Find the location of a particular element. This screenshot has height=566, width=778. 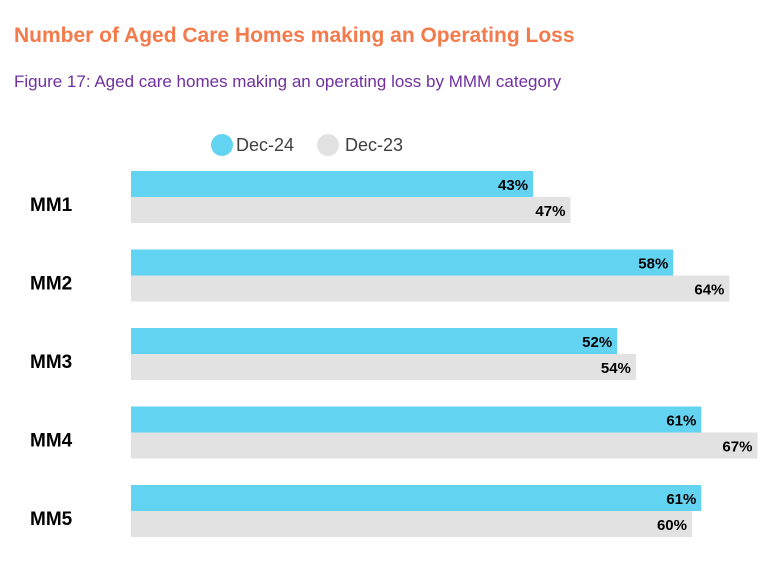

data-label: 47% is located at coordinates (550, 211).